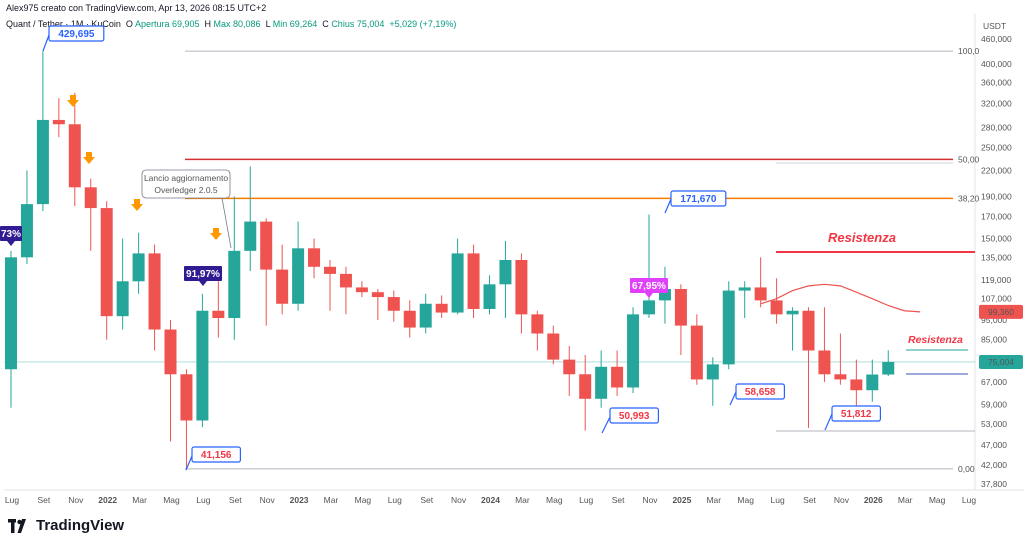 The image size is (1024, 545). Describe the element at coordinates (107, 500) in the screenshot. I see `time-tick-3: 2022` at that location.